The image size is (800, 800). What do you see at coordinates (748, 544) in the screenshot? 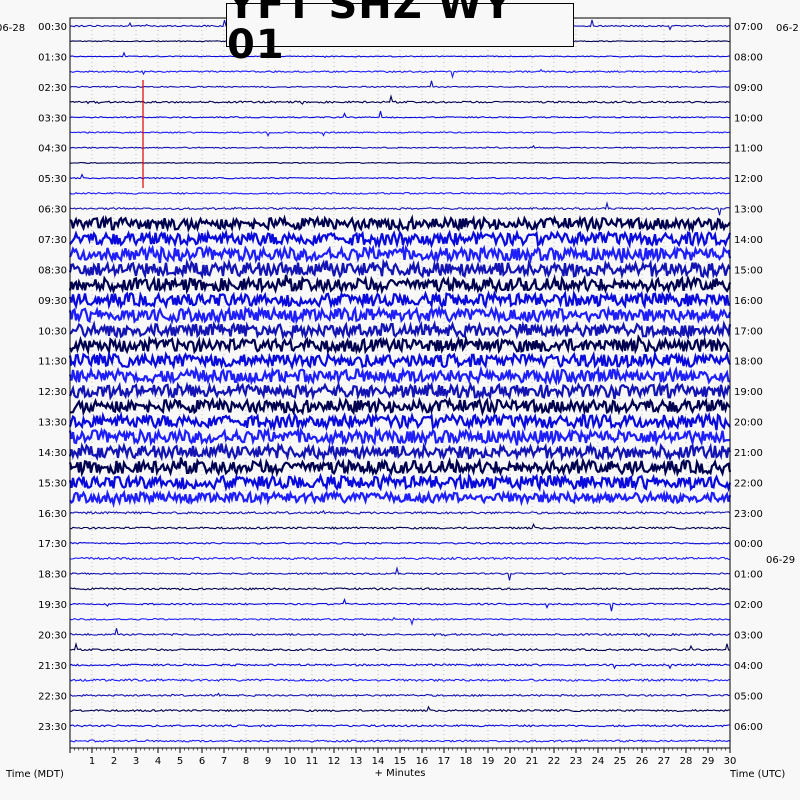
I see `right-time-label: 00:00` at bounding box center [748, 544].